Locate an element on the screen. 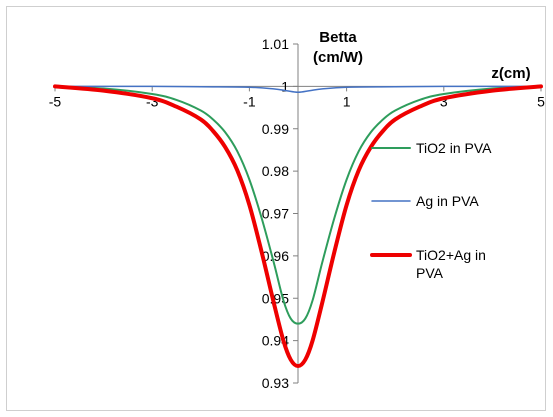 This screenshot has height=417, width=553. x-tick-label: 1 is located at coordinates (347, 101).